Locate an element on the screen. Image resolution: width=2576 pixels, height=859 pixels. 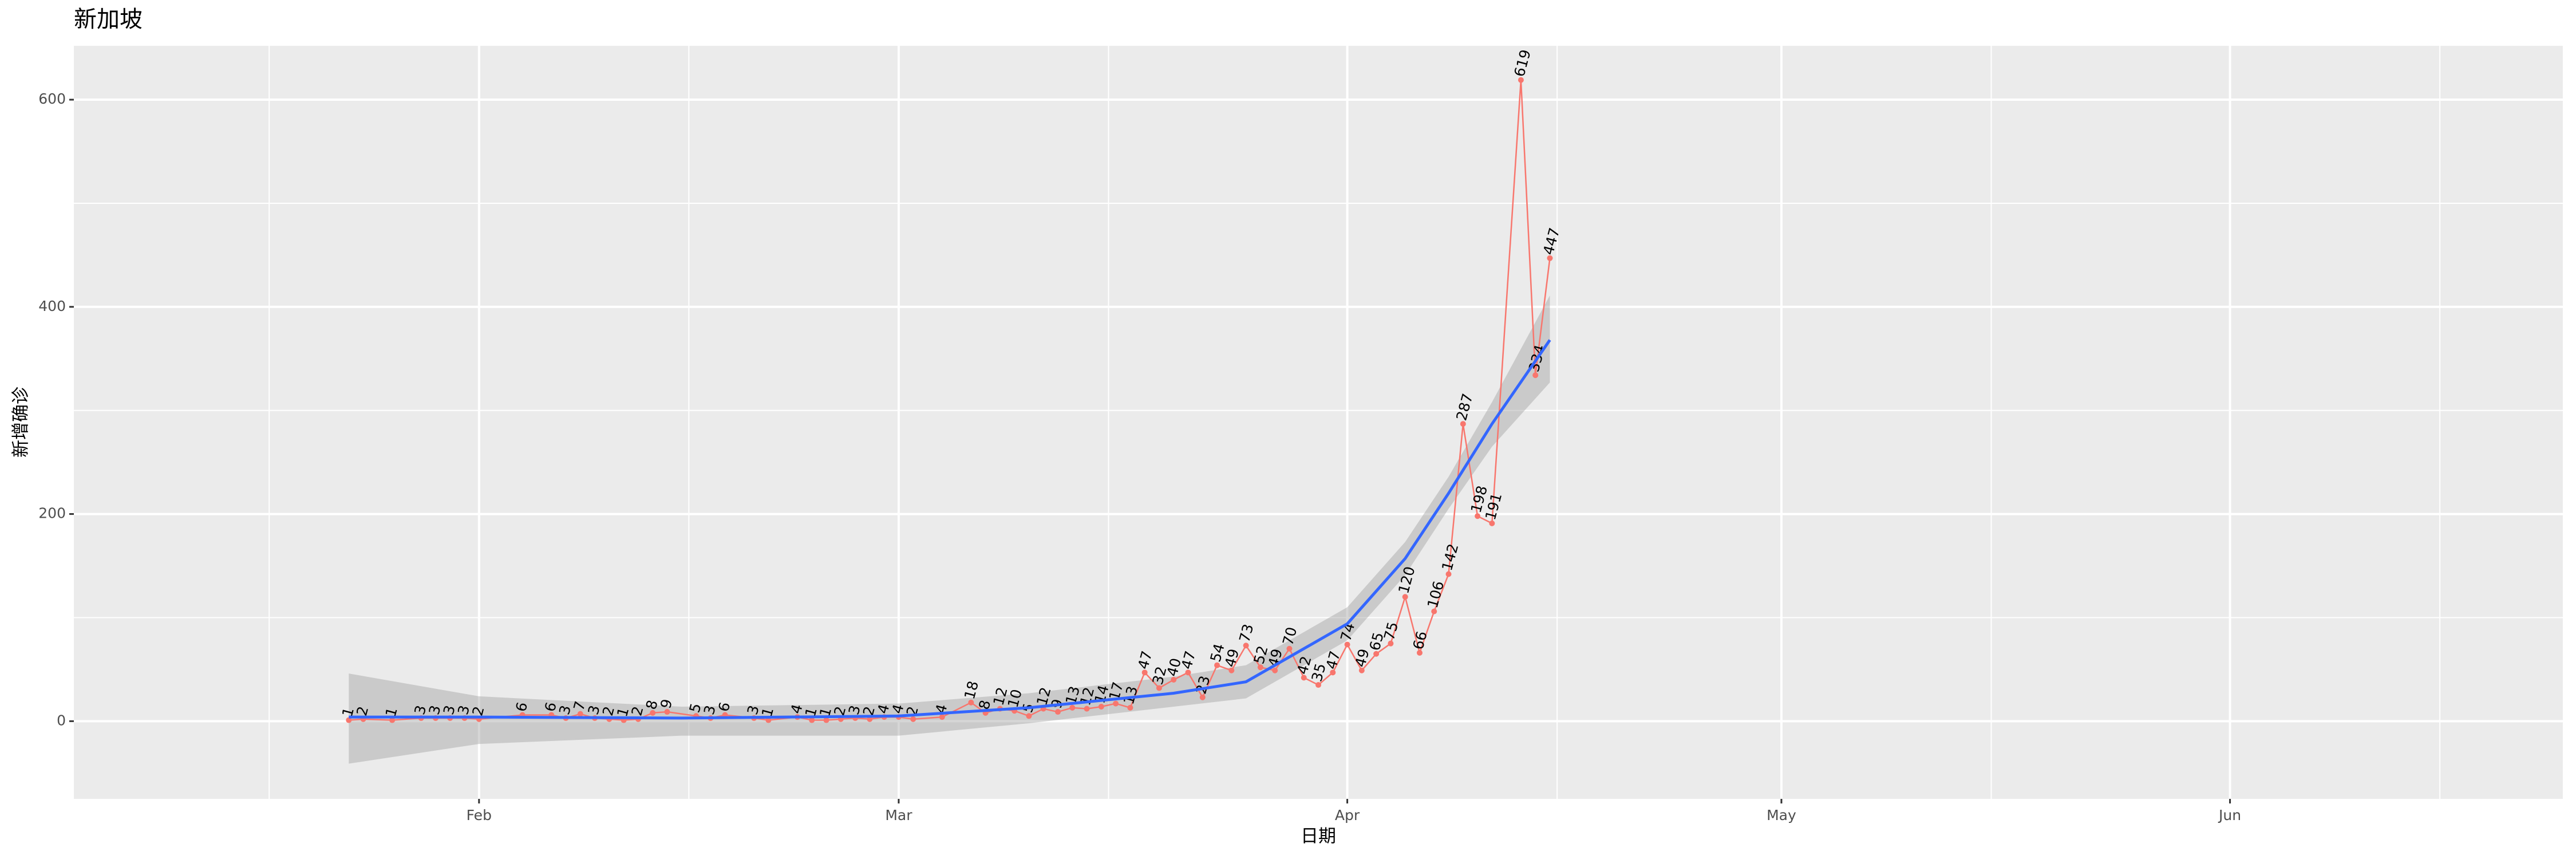
x-tick-label: Apr is located at coordinates (1347, 815).